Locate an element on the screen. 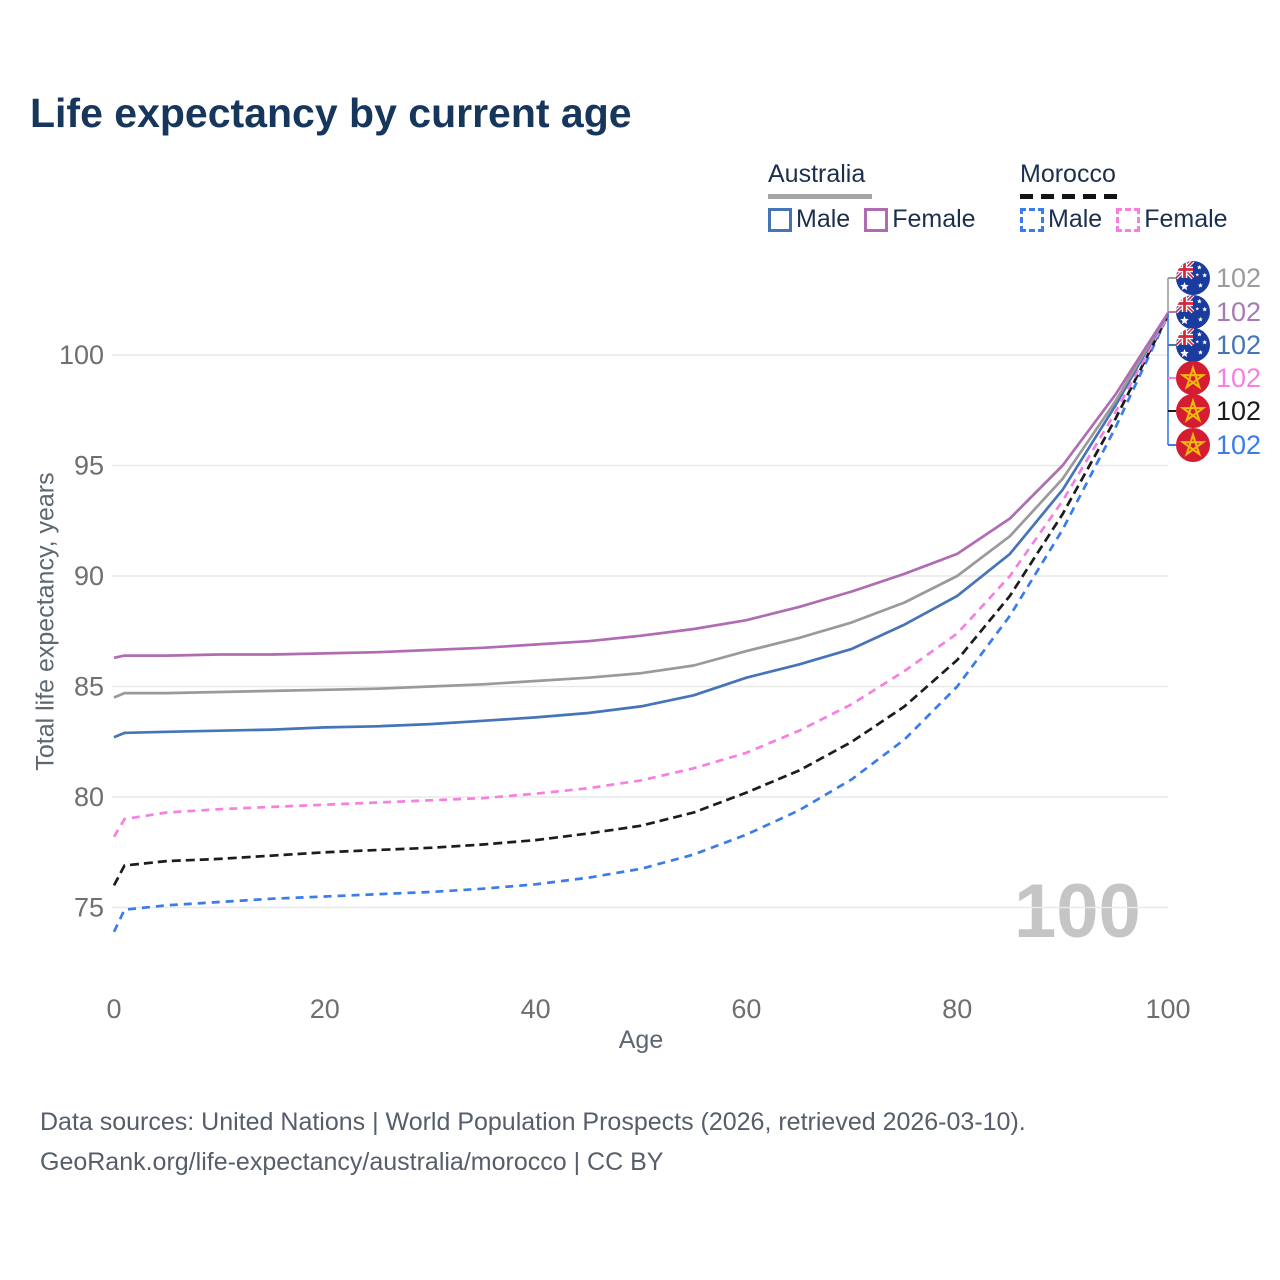  x-tick-100: 100 is located at coordinates (1167, 1009).